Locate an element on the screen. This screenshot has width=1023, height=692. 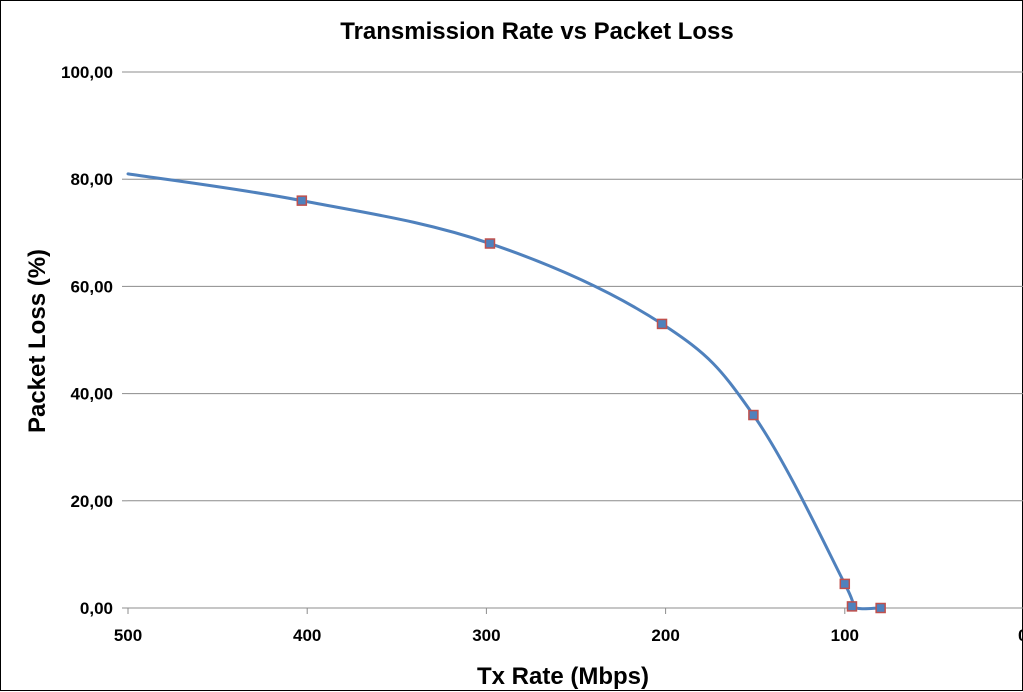
x-tick-label: 200 is located at coordinates (665, 635).